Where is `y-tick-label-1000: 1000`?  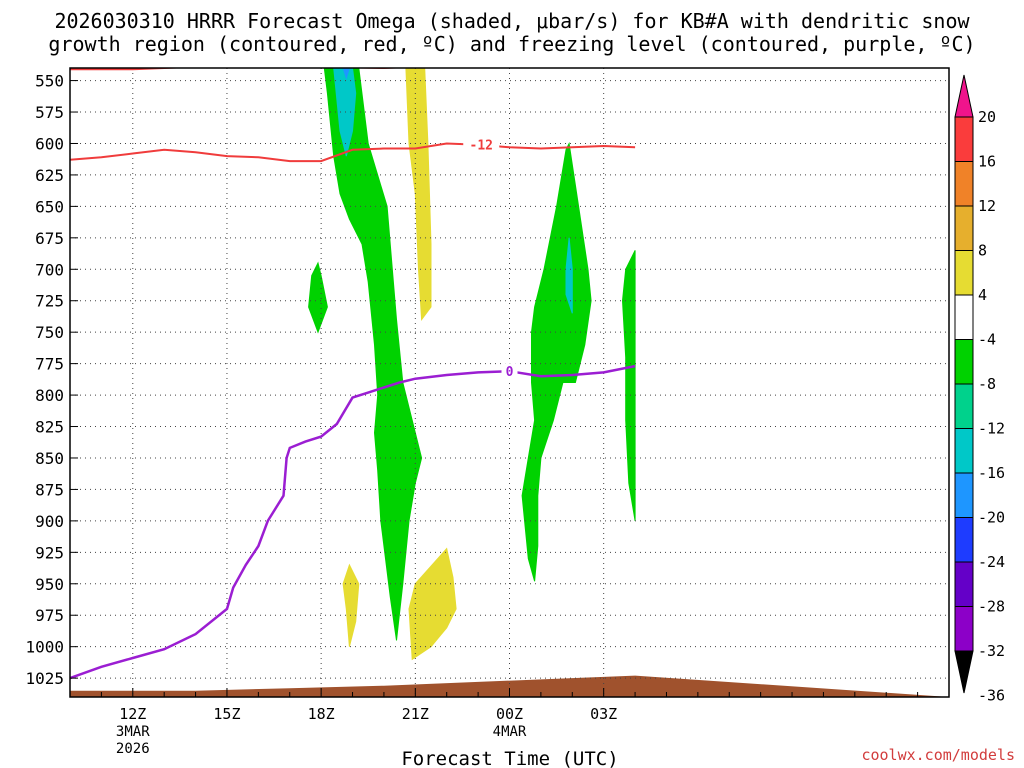
y-tick-label-1000: 1000 is located at coordinates (44, 647).